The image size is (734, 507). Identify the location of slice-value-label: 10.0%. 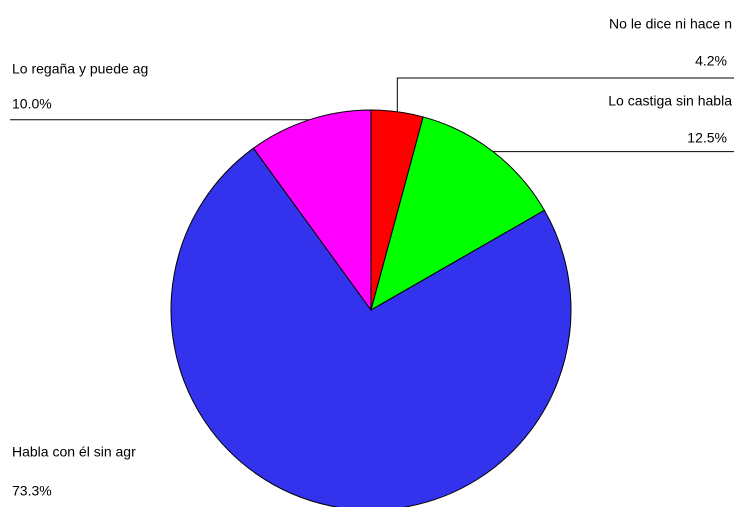
(32, 104).